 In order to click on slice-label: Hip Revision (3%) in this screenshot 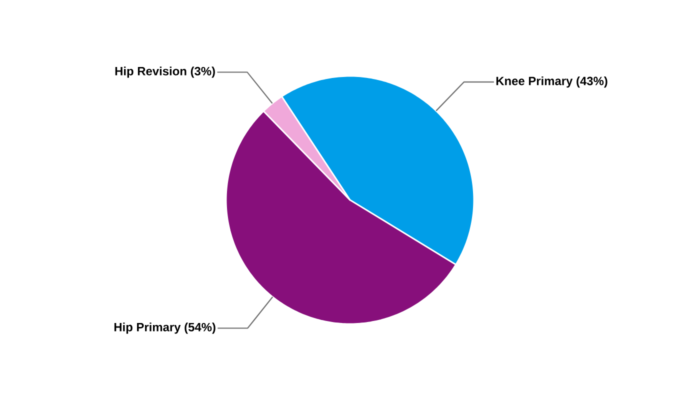, I will do `click(165, 72)`.